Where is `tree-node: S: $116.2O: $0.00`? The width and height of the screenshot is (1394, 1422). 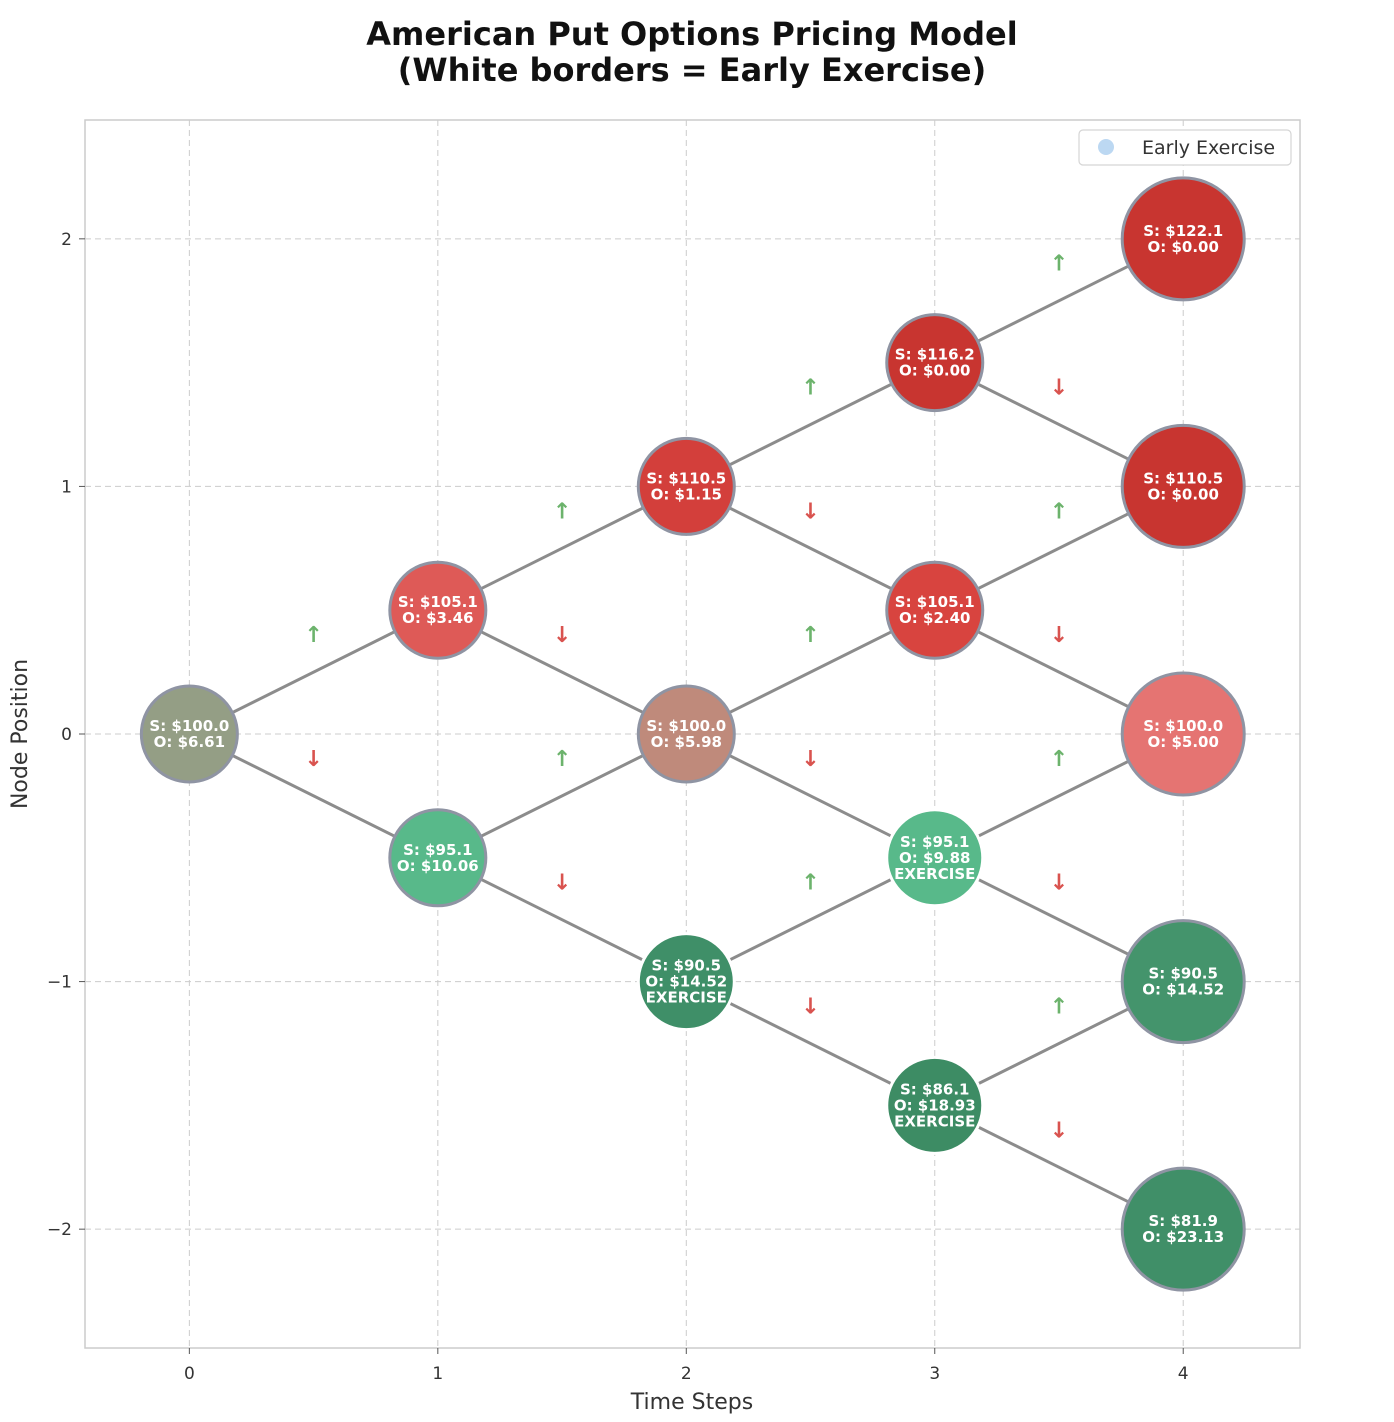 tree-node: S: $116.2O: $0.00 is located at coordinates (935, 363).